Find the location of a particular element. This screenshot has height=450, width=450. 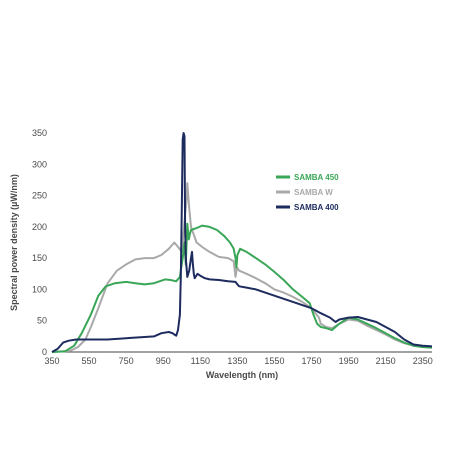

y-tick-label: 350 is located at coordinates (39, 133).